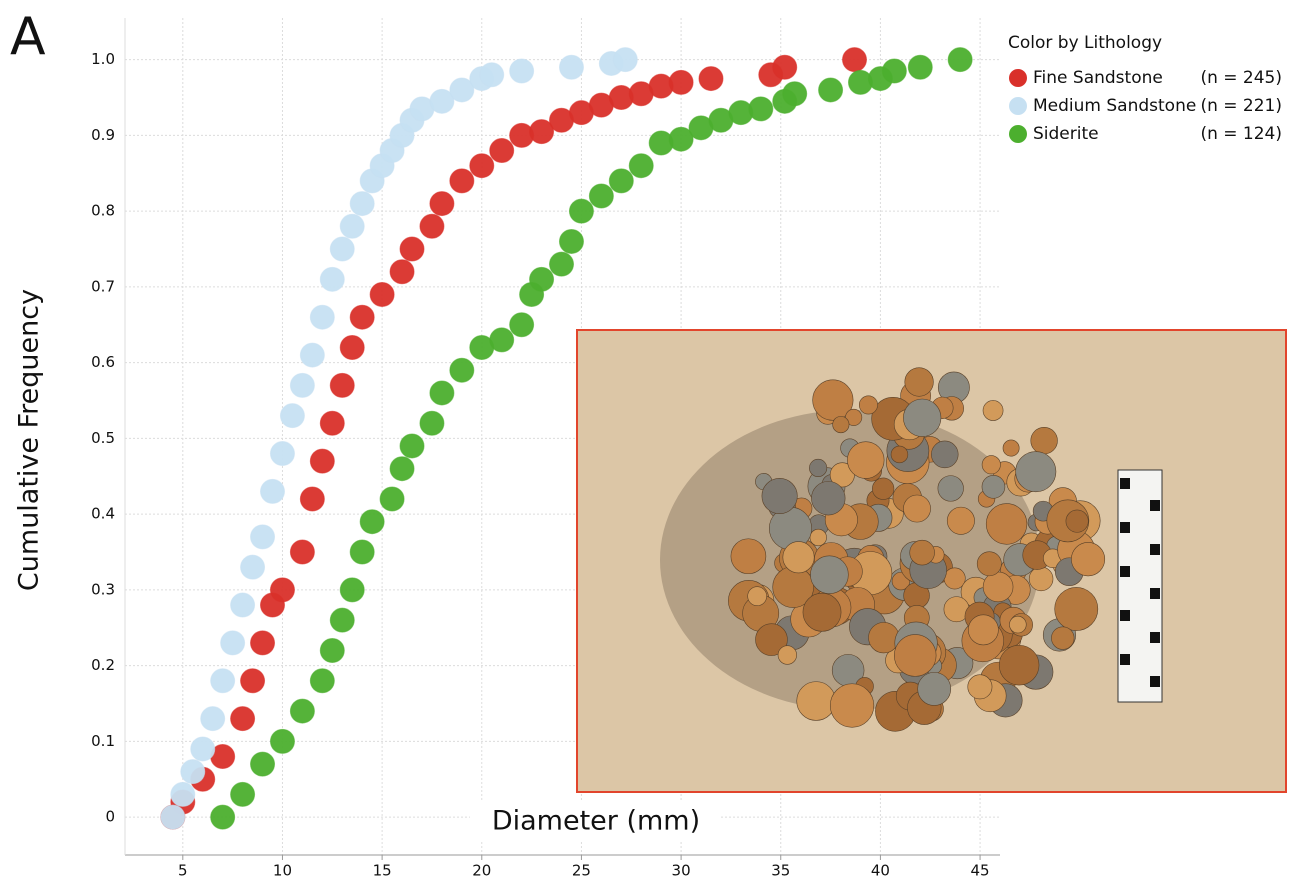  I want to click on y-tick-label: 0.2, so click(103, 665).